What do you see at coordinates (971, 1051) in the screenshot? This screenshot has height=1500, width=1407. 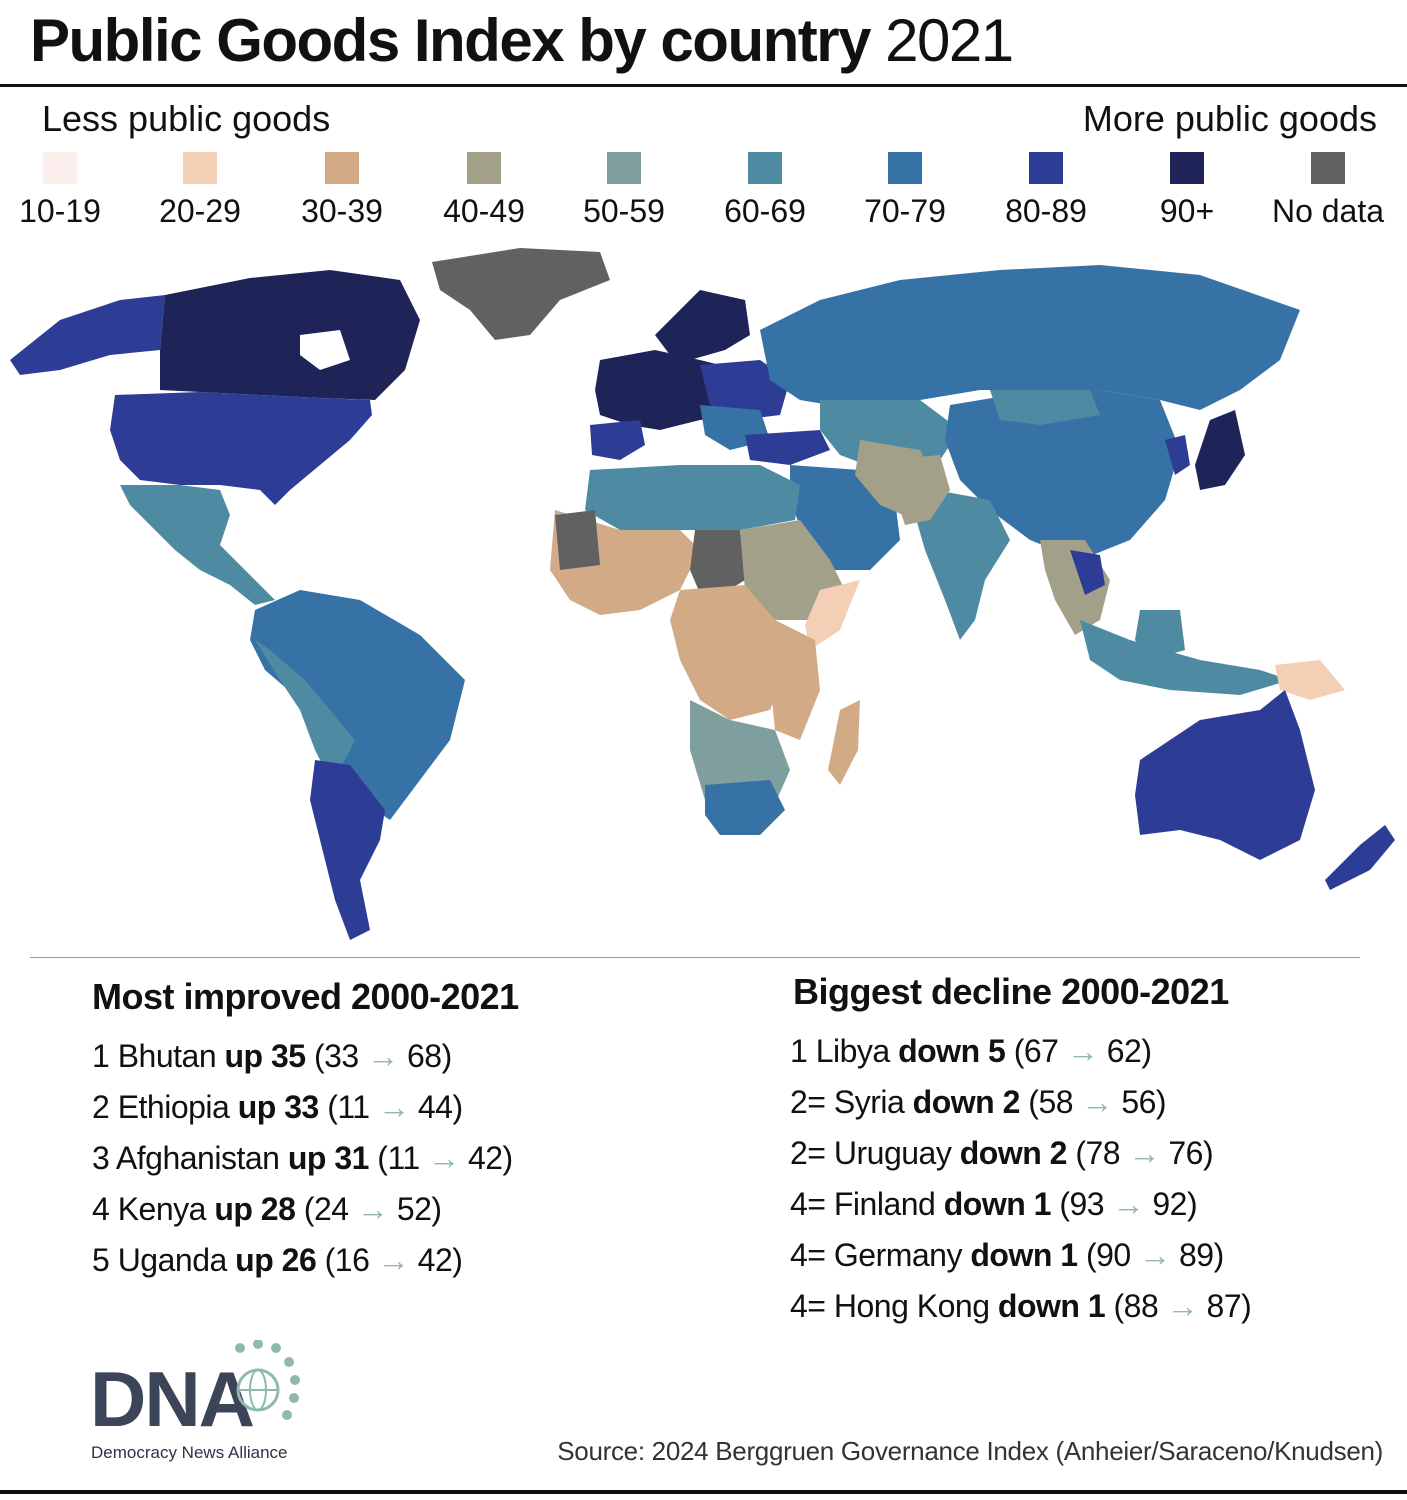 I see `list-item: 1 Libya down 5 (67 → 62)` at bounding box center [971, 1051].